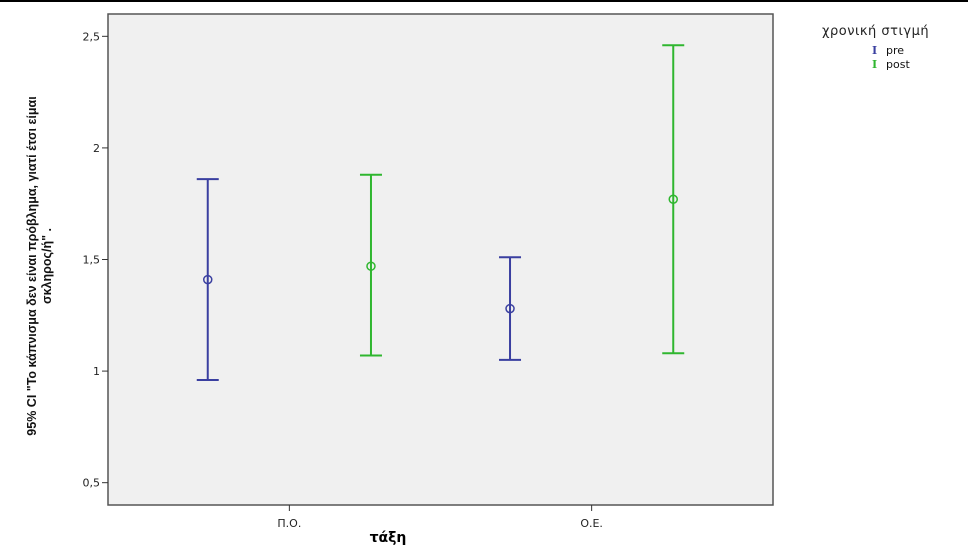 The image size is (968, 550). What do you see at coordinates (47, 266) in the screenshot?
I see `y-axis-label-line2: σκληρος/ή" .` at bounding box center [47, 266].